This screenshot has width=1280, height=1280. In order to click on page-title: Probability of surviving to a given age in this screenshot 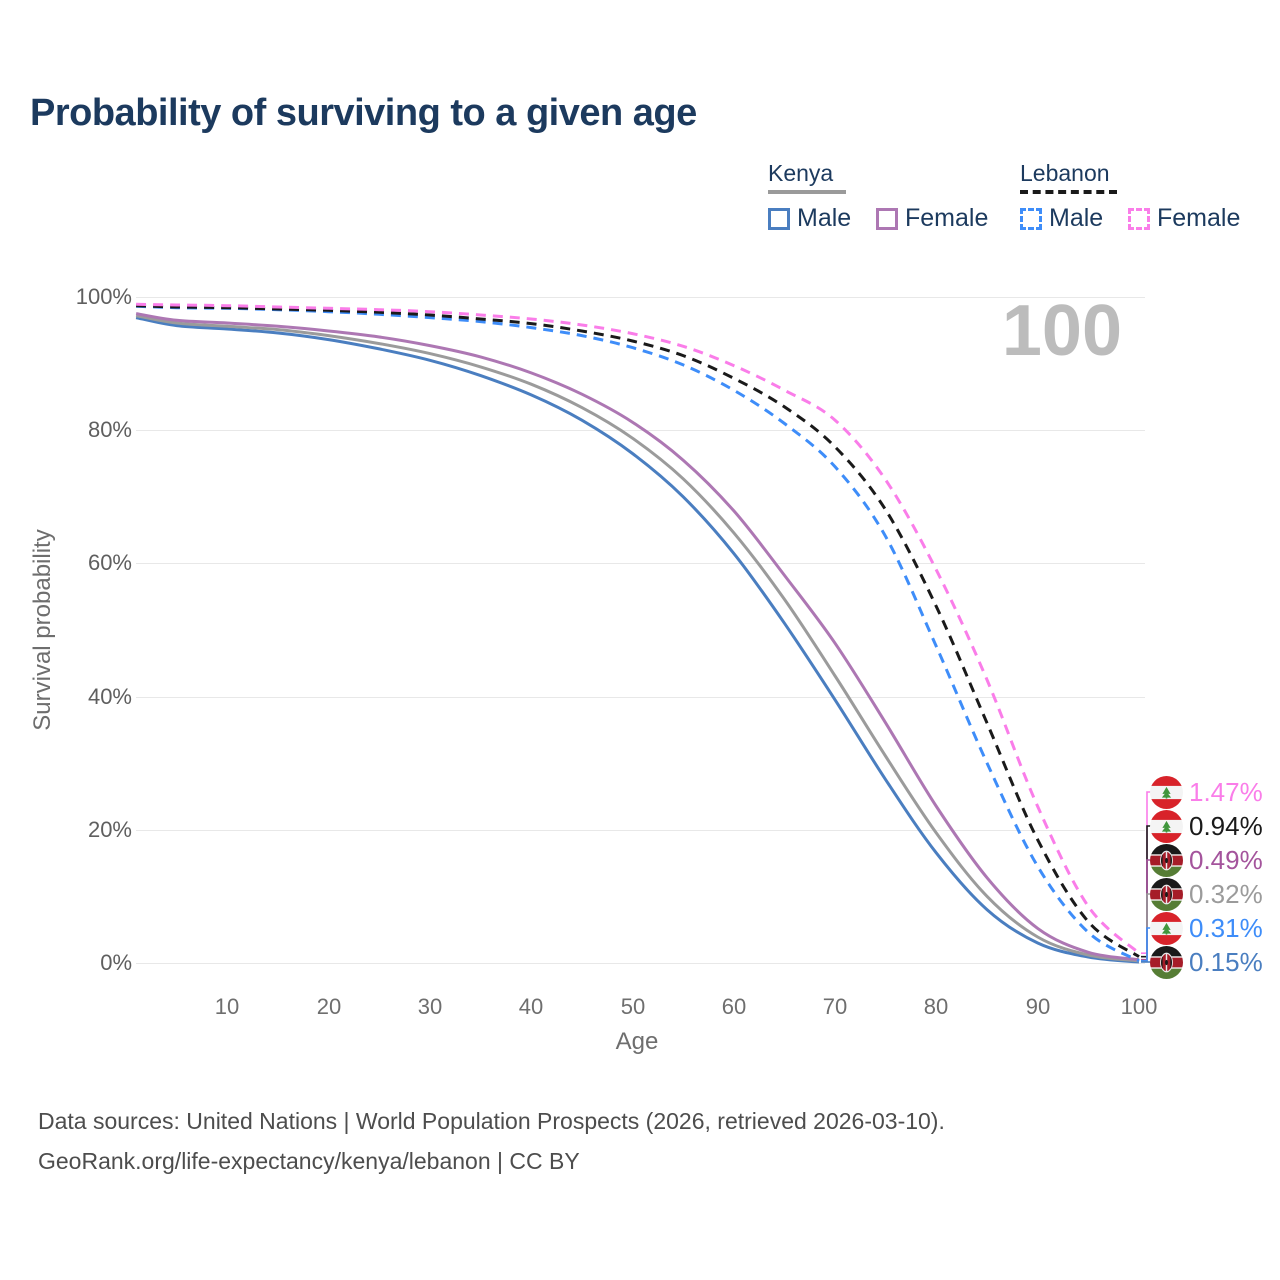, I will do `click(363, 113)`.